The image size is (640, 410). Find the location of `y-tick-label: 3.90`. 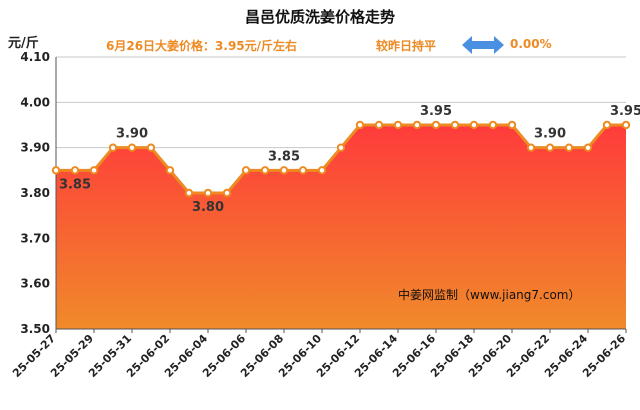

y-tick-label: 3.90 is located at coordinates (35, 148).